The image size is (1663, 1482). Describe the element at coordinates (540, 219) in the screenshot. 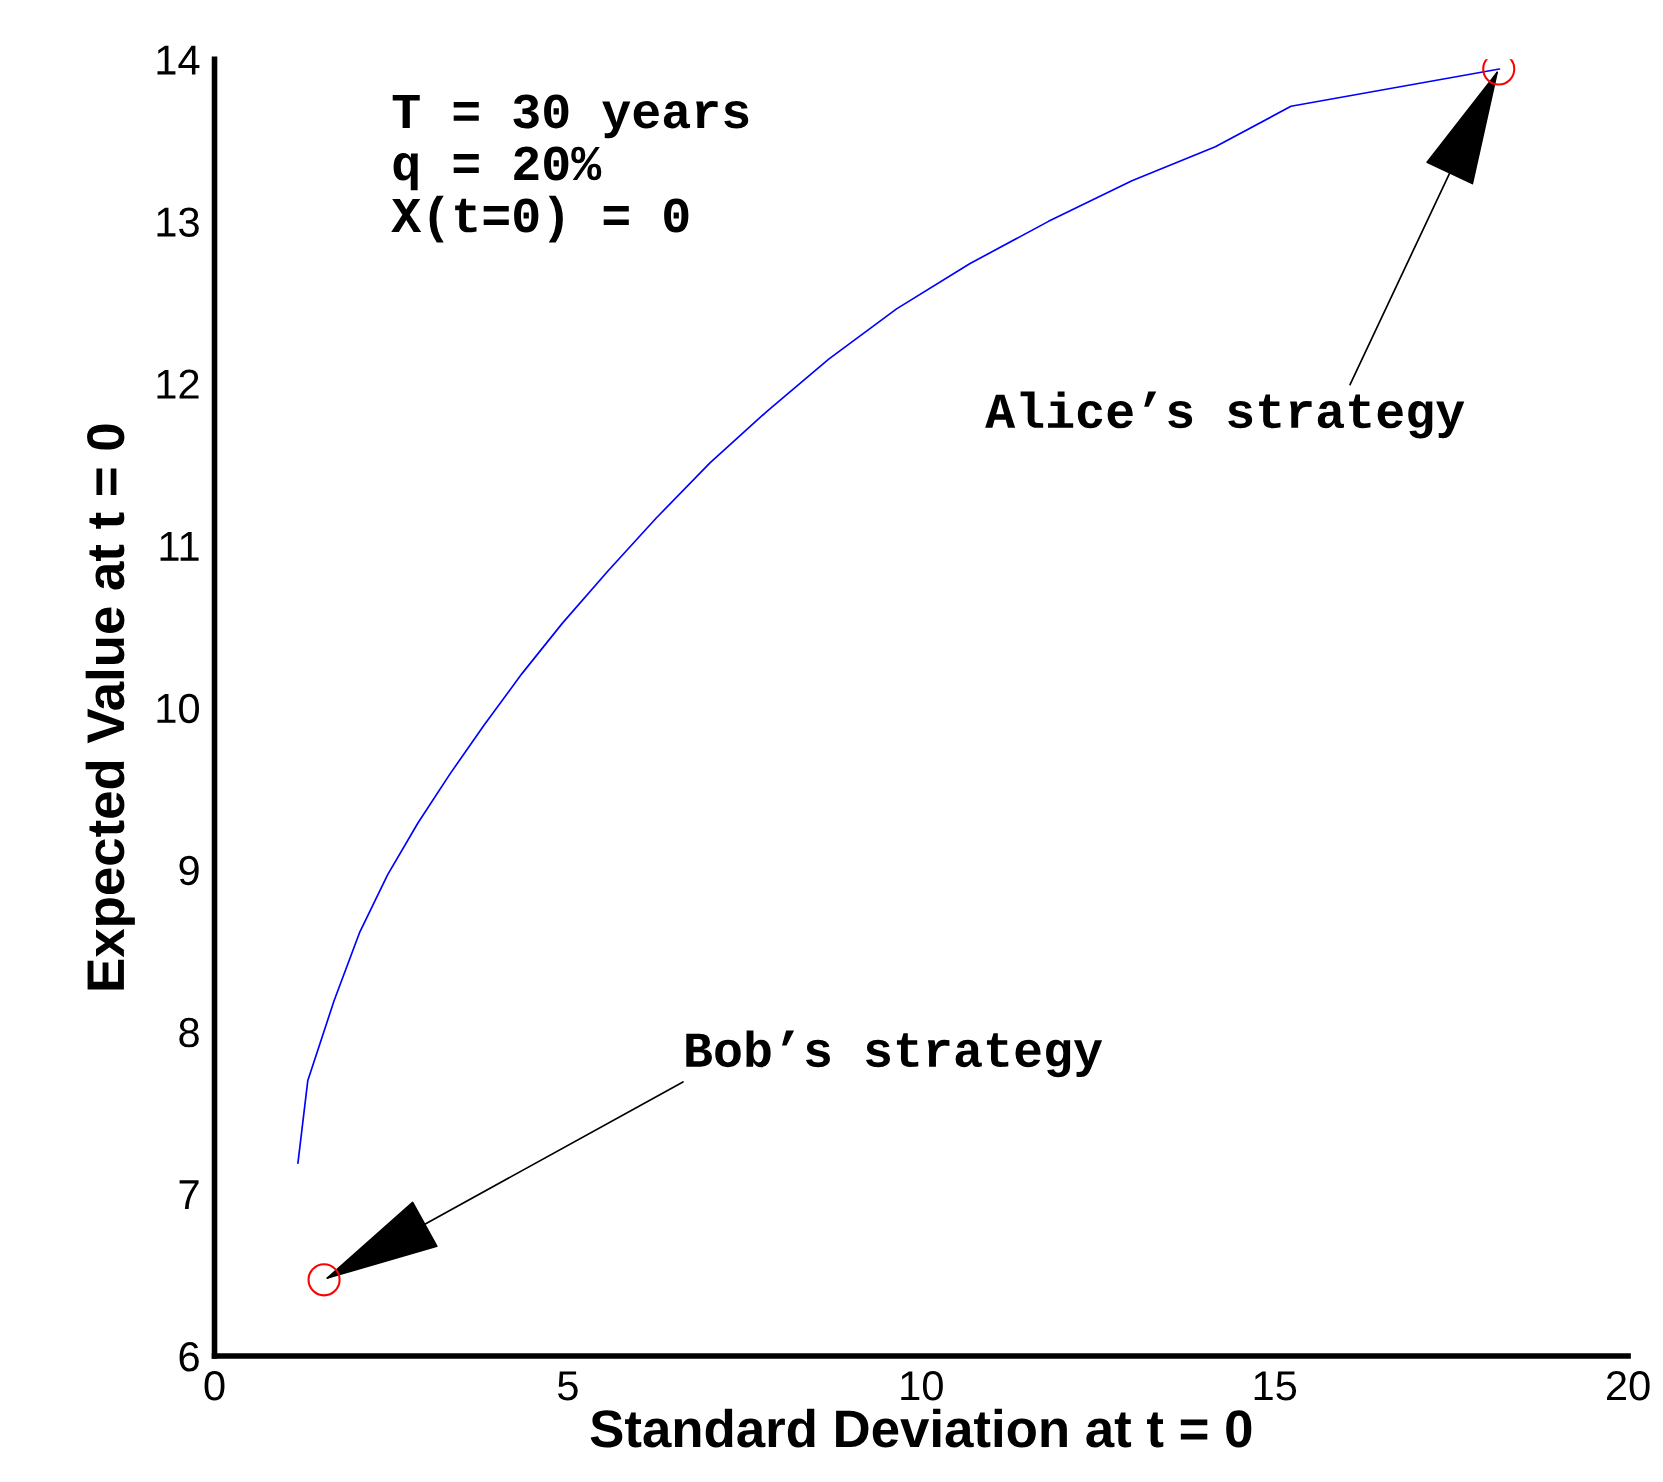

I see `annotation: X(t=0) = 0` at that location.